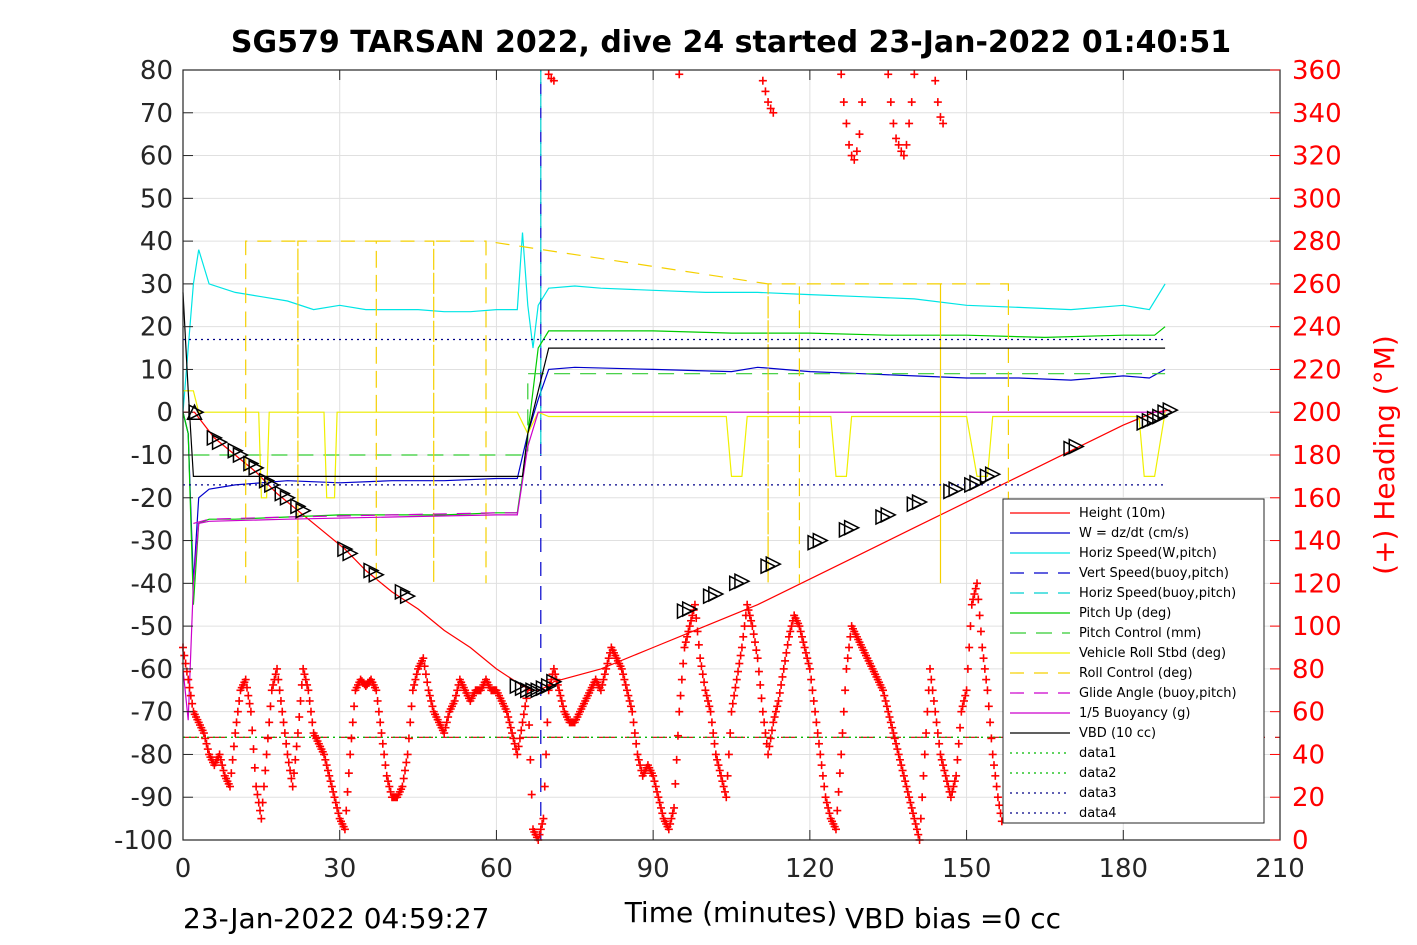  What do you see at coordinates (1136, 673) in the screenshot?
I see `legend-label: Roll Control (deg)` at bounding box center [1136, 673].